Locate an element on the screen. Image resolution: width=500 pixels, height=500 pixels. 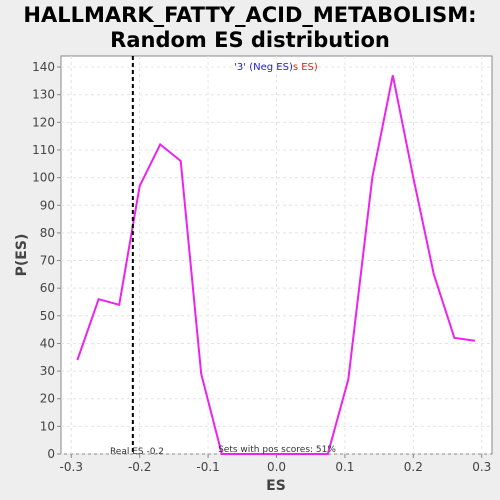
x-tick-label: 0.1 is located at coordinates (344, 467).